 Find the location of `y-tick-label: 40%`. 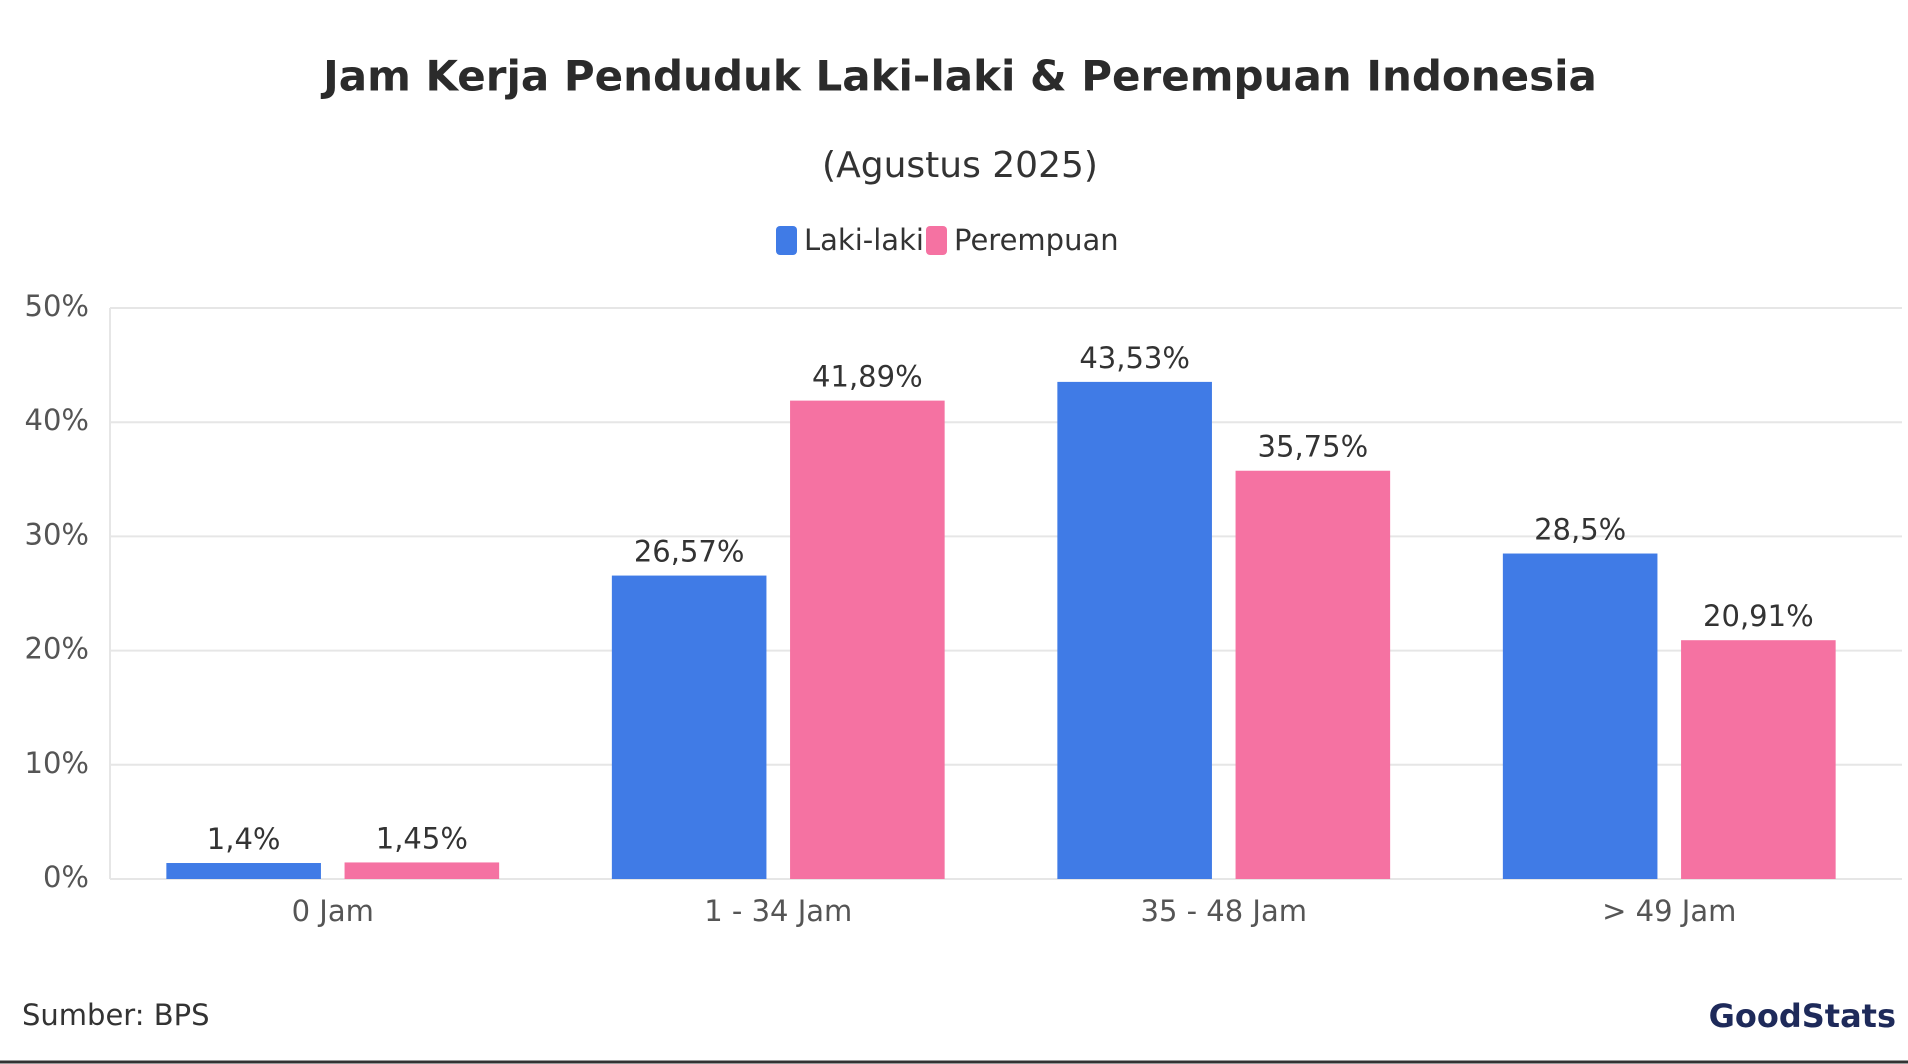

y-tick-label: 40% is located at coordinates (57, 420).